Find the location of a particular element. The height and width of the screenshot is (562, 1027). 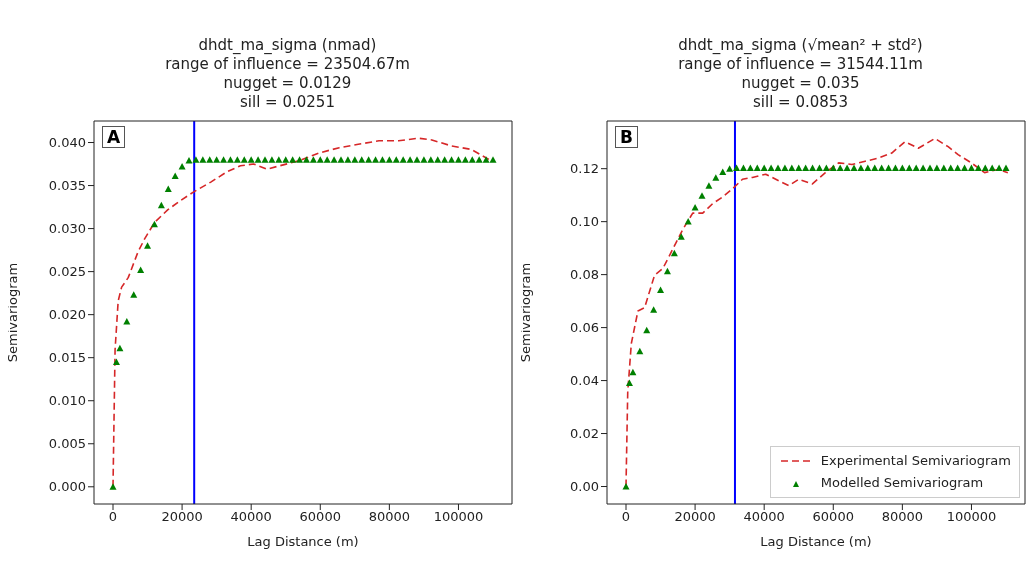

y-tick-label: 0.020 is located at coordinates (67, 315).